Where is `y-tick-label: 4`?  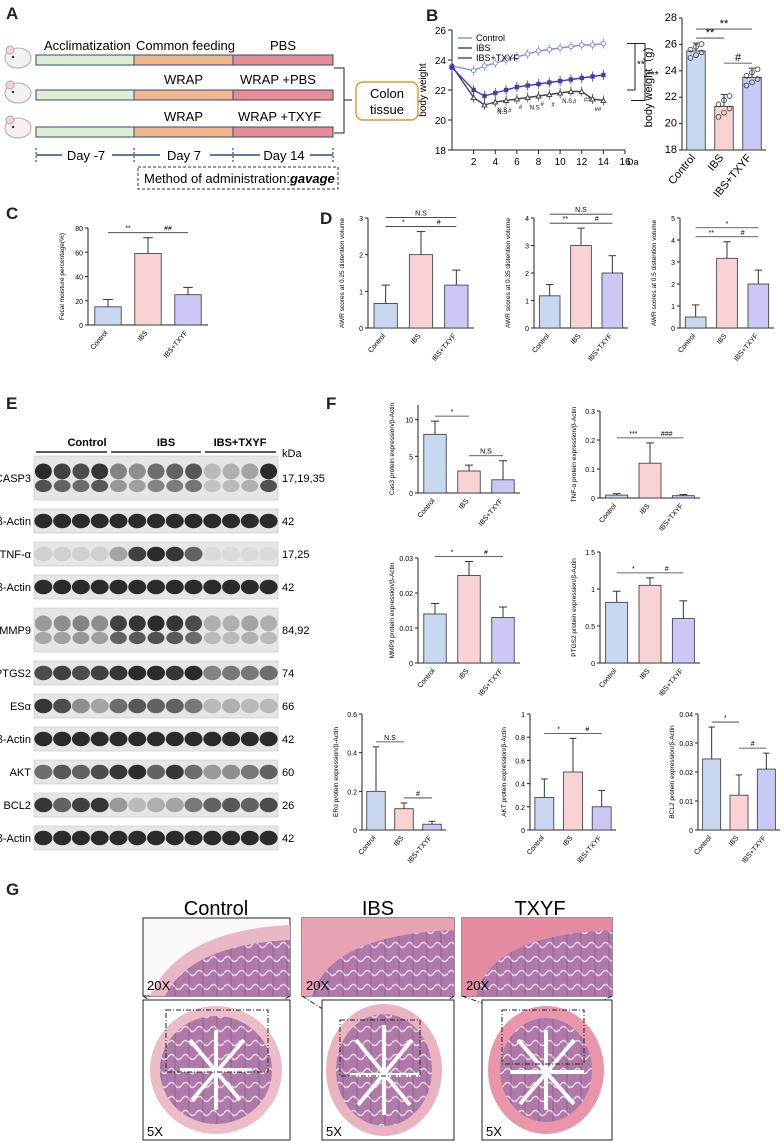 y-tick-label: 4 is located at coordinates (527, 219).